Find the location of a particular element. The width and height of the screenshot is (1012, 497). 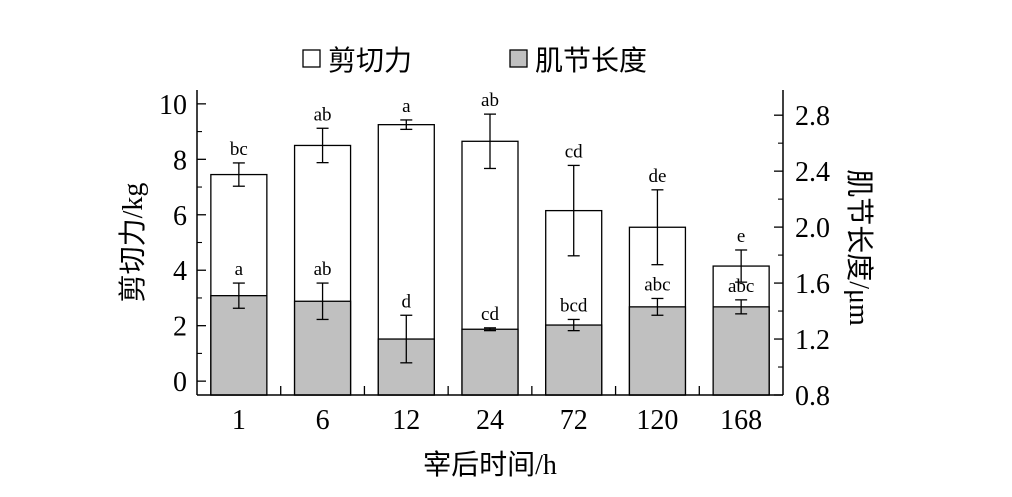

significance-label-shear-force: bc is located at coordinates (239, 149).